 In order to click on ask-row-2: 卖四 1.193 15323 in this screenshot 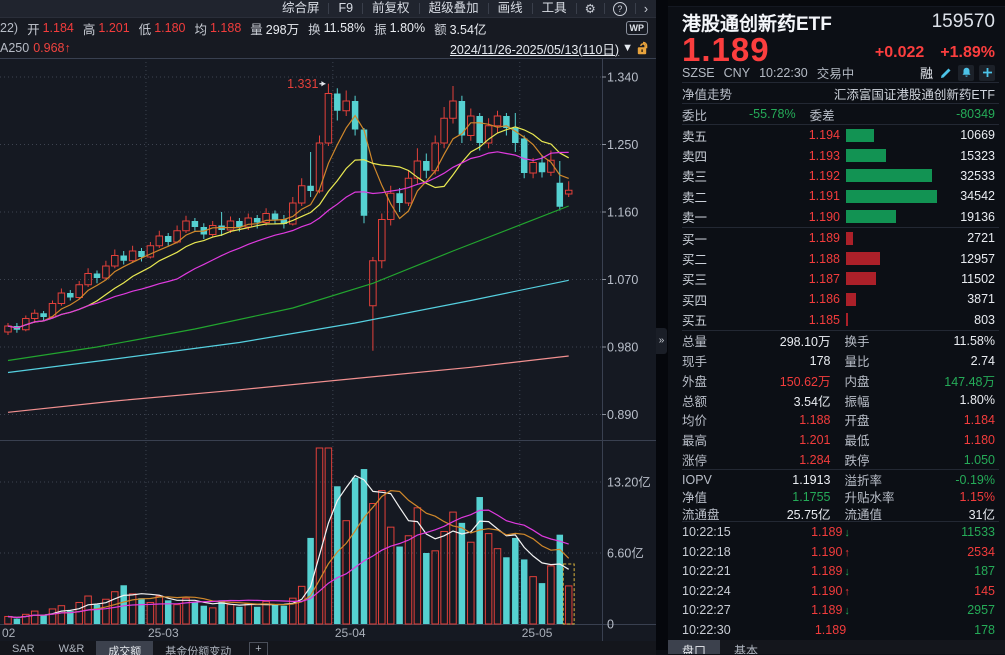, I will do `click(838, 155)`.